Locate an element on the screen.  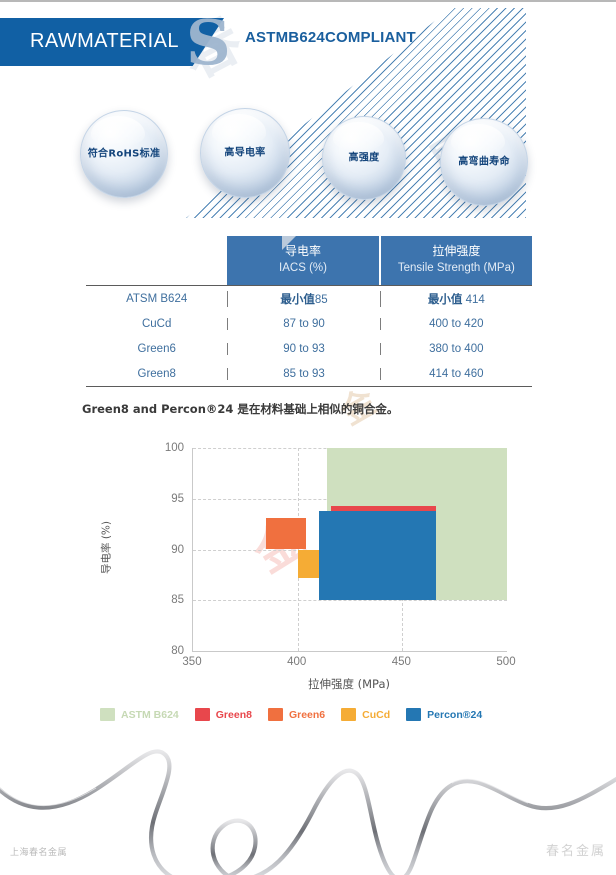
legend-label: ASTM B624 is located at coordinates (150, 714).